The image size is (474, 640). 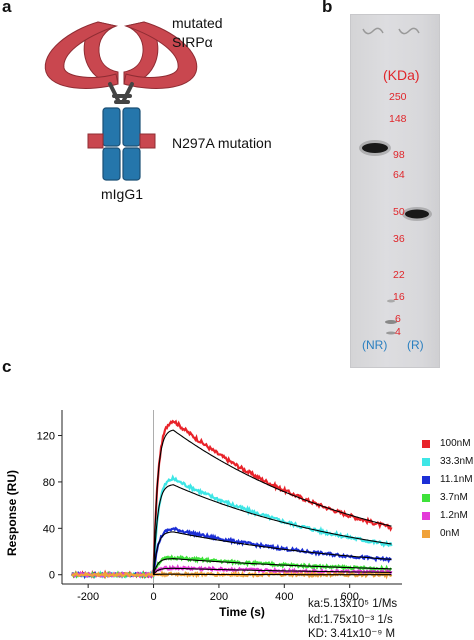 I want to click on panel-letter-a: a, so click(x=7, y=8).